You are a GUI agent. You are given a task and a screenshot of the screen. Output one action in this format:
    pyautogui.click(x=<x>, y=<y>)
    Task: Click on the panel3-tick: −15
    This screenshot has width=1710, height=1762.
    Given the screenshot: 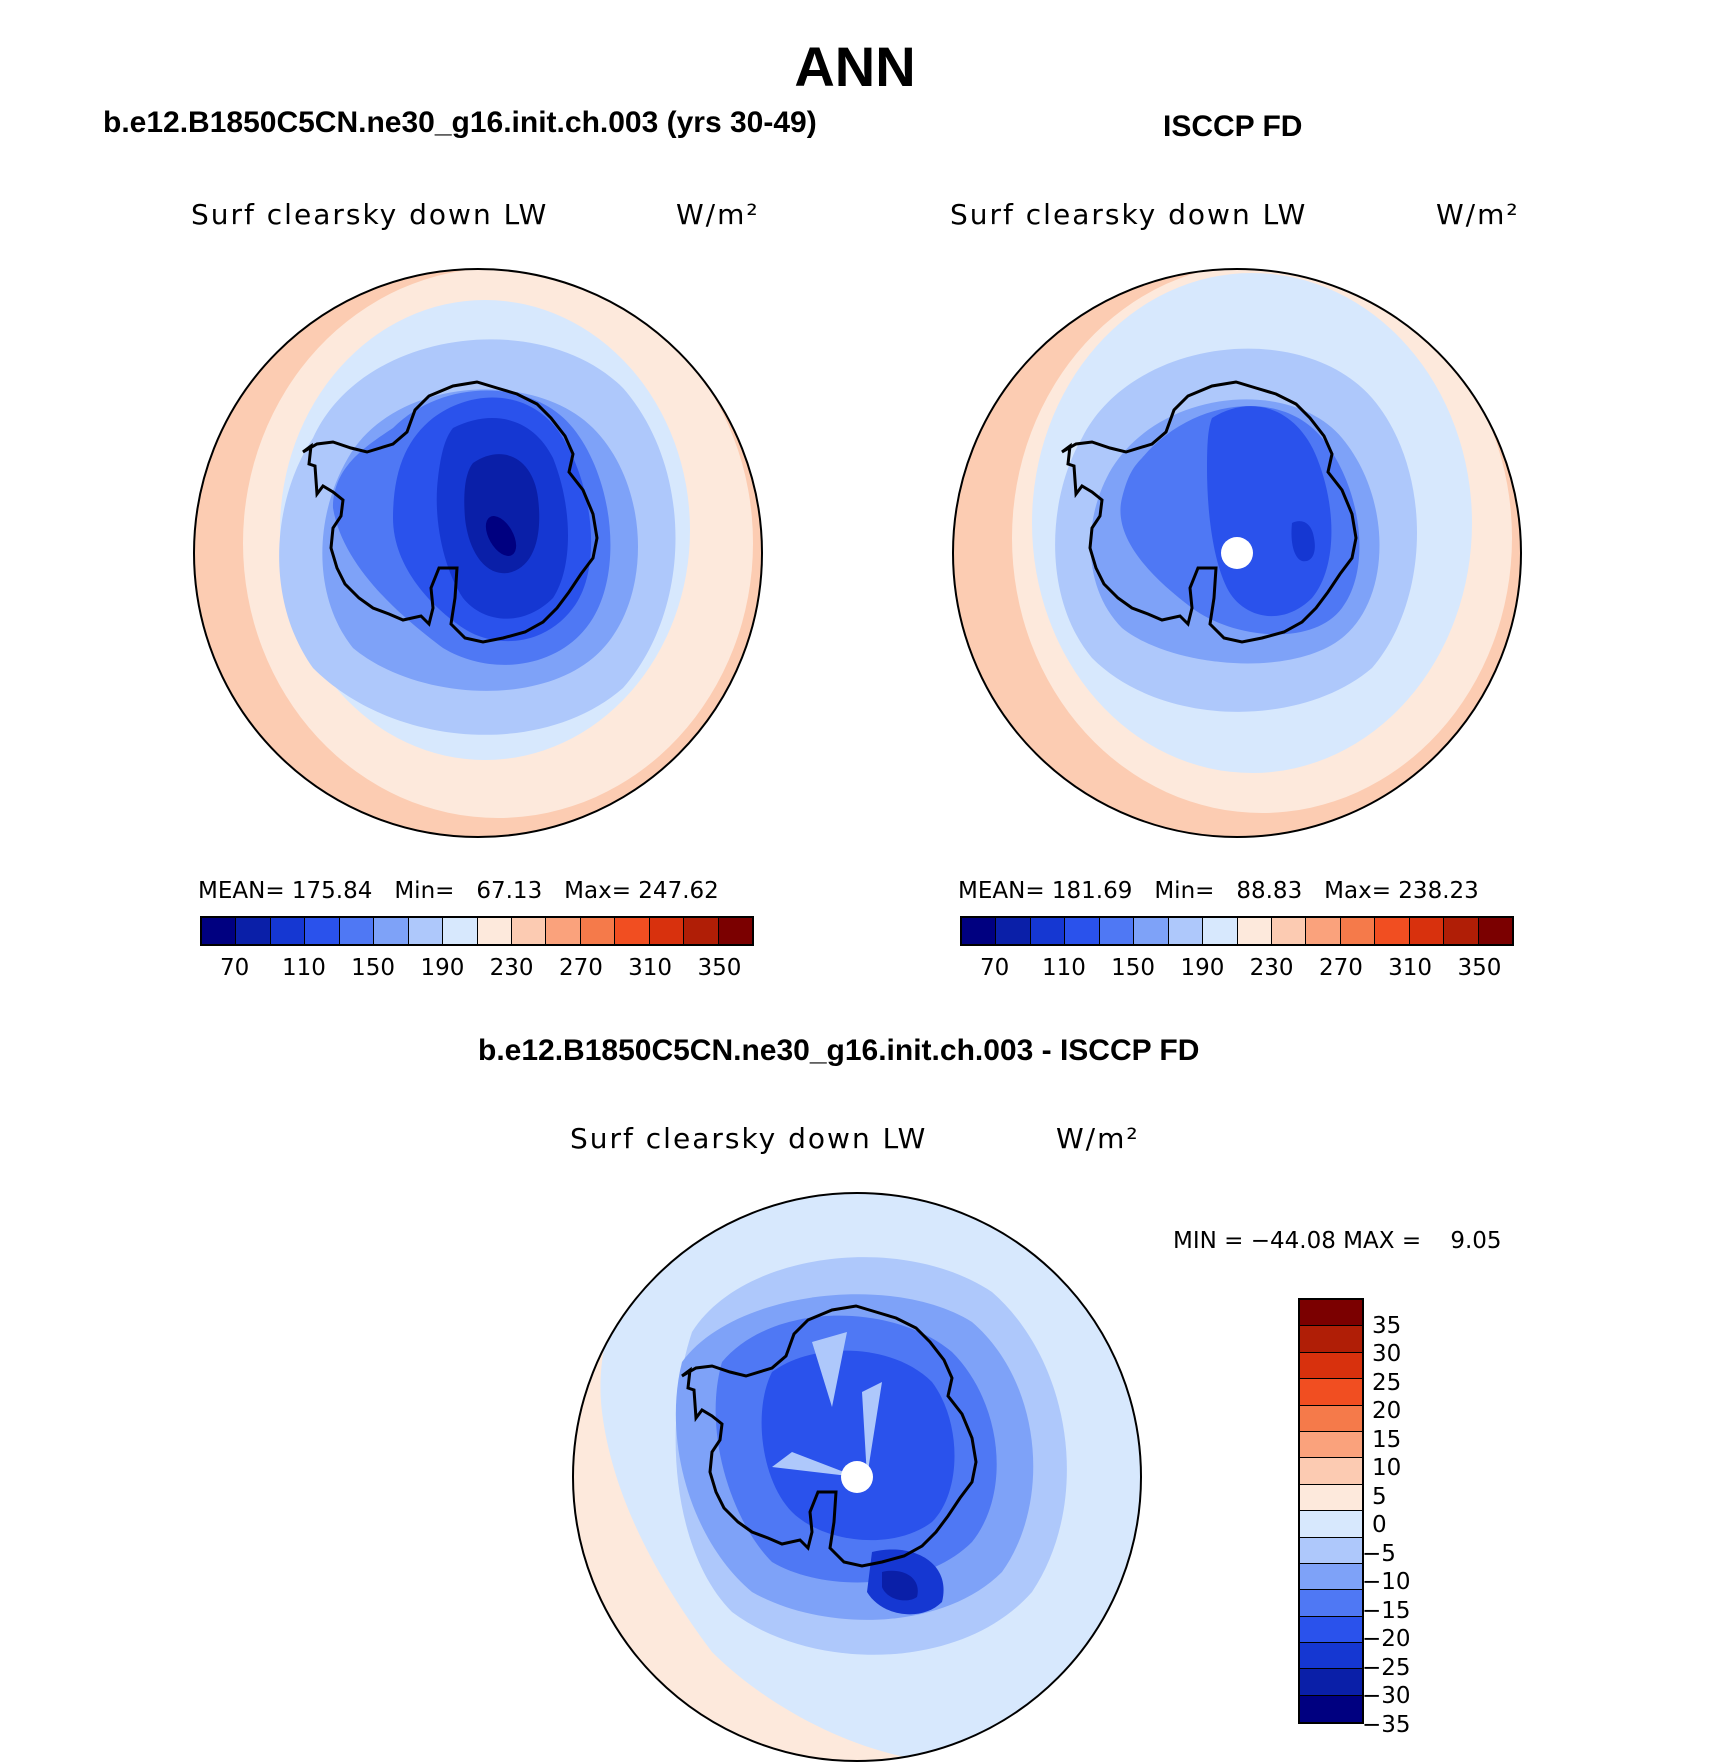 What is the action you would take?
    pyautogui.click(x=1386, y=1611)
    